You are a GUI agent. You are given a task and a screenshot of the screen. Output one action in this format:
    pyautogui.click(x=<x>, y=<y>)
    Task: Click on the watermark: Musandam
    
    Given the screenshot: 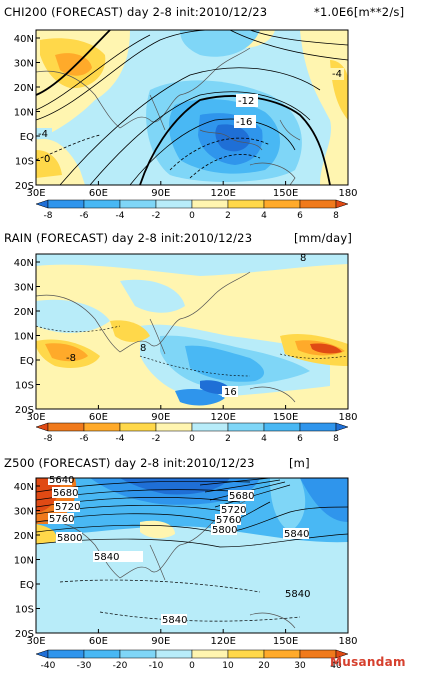 What is the action you would take?
    pyautogui.click(x=368, y=662)
    